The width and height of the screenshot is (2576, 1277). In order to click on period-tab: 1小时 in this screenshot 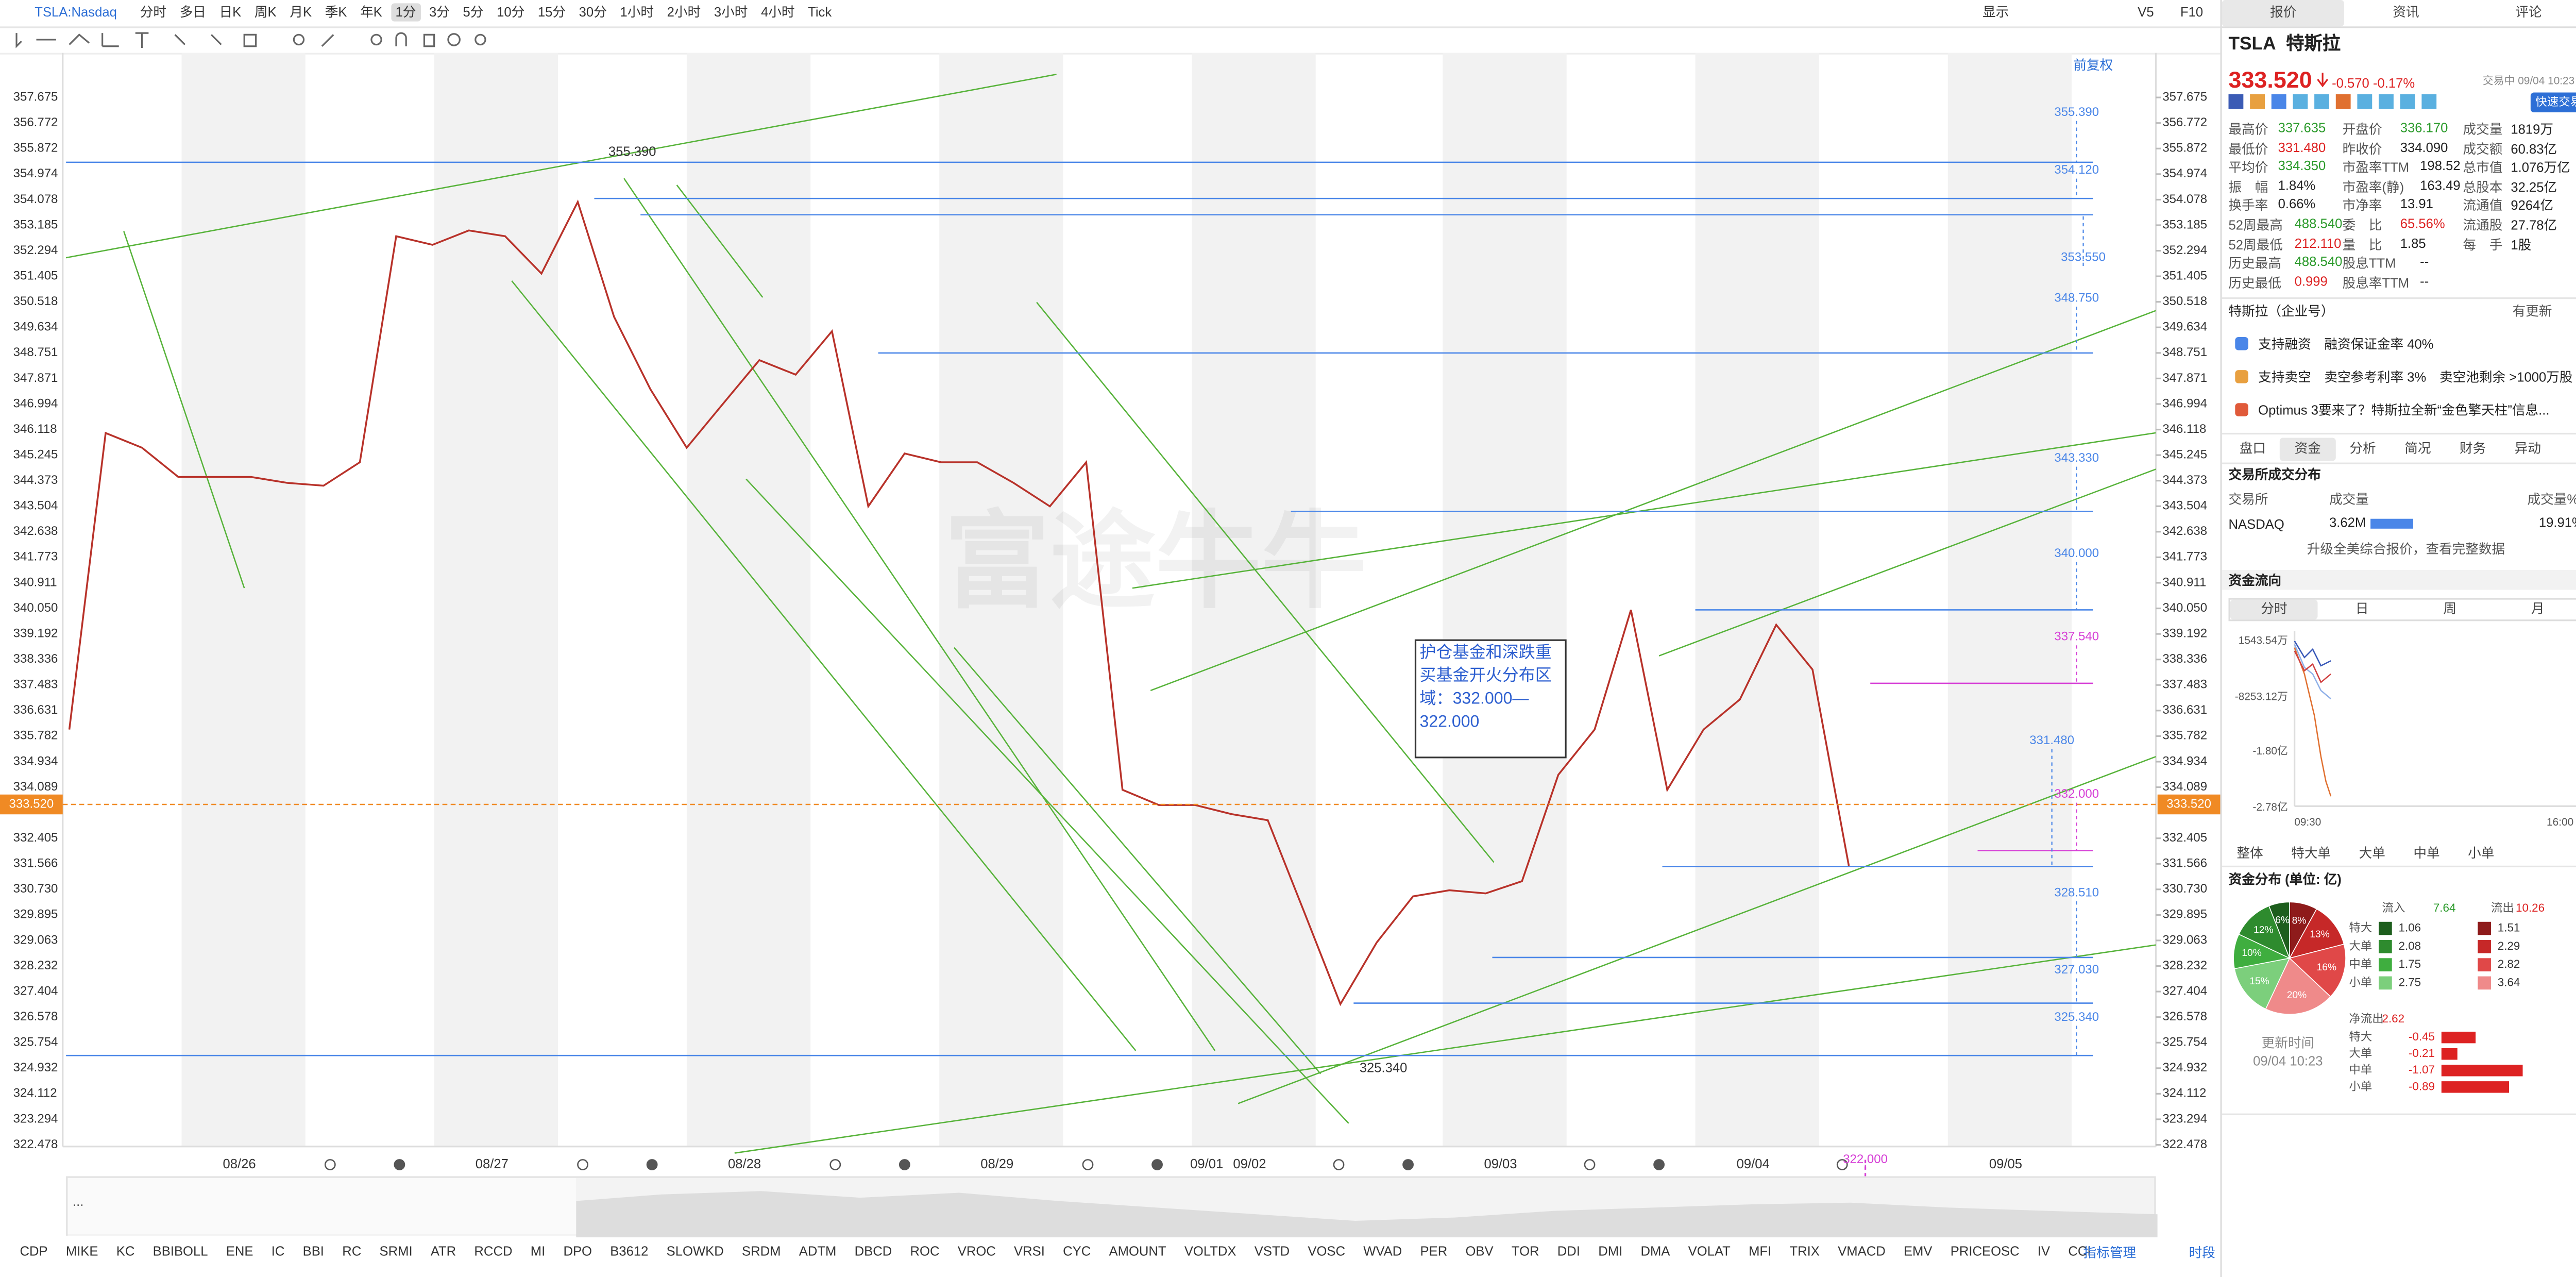, I will do `click(637, 13)`.